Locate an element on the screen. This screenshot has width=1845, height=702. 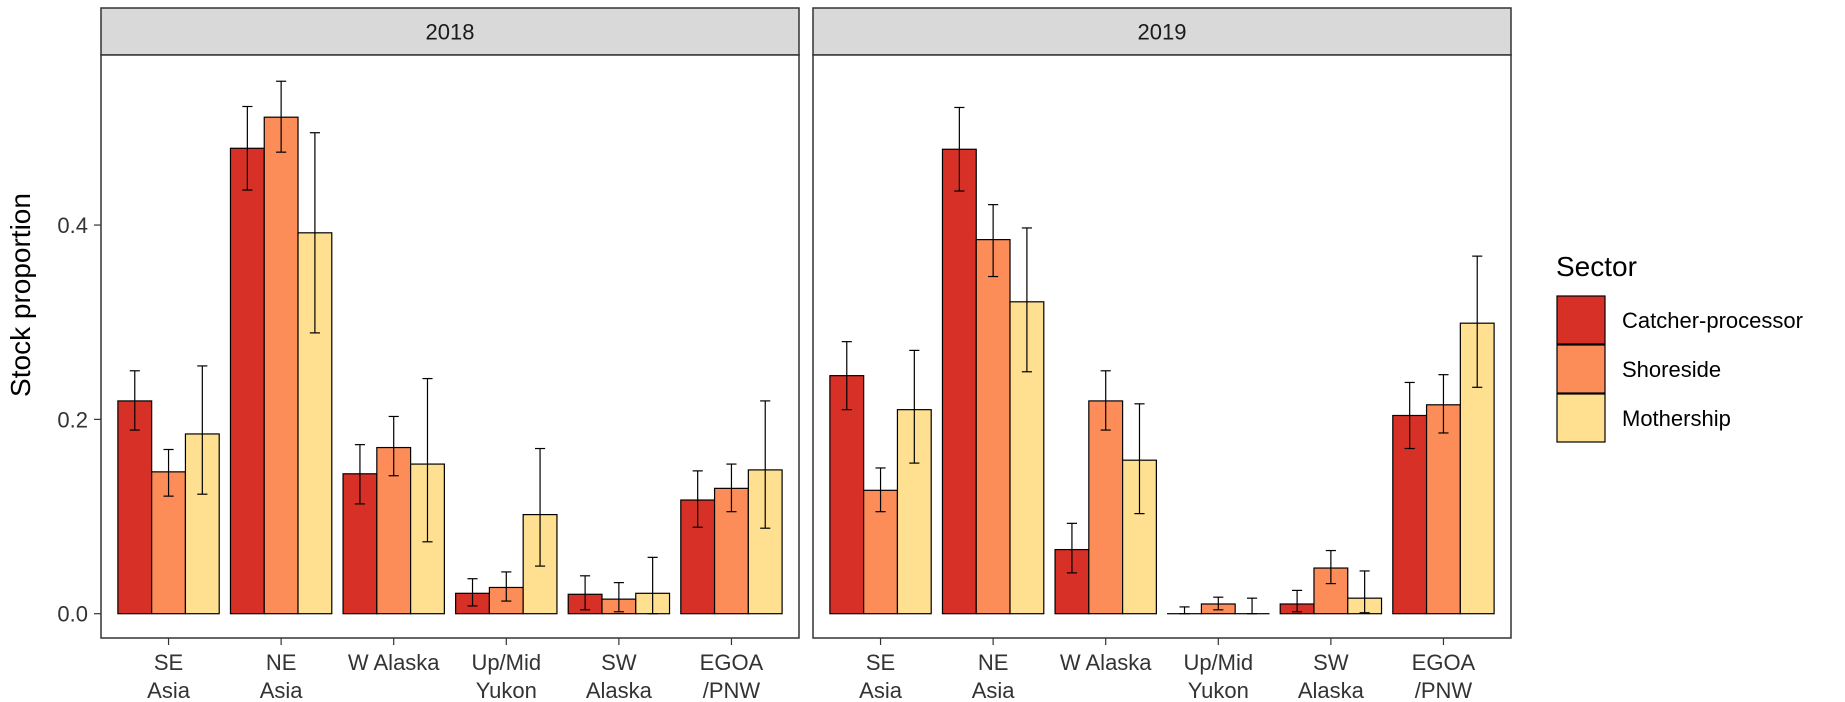
y-axis-title: Stock proportion is located at coordinates (20, 295).